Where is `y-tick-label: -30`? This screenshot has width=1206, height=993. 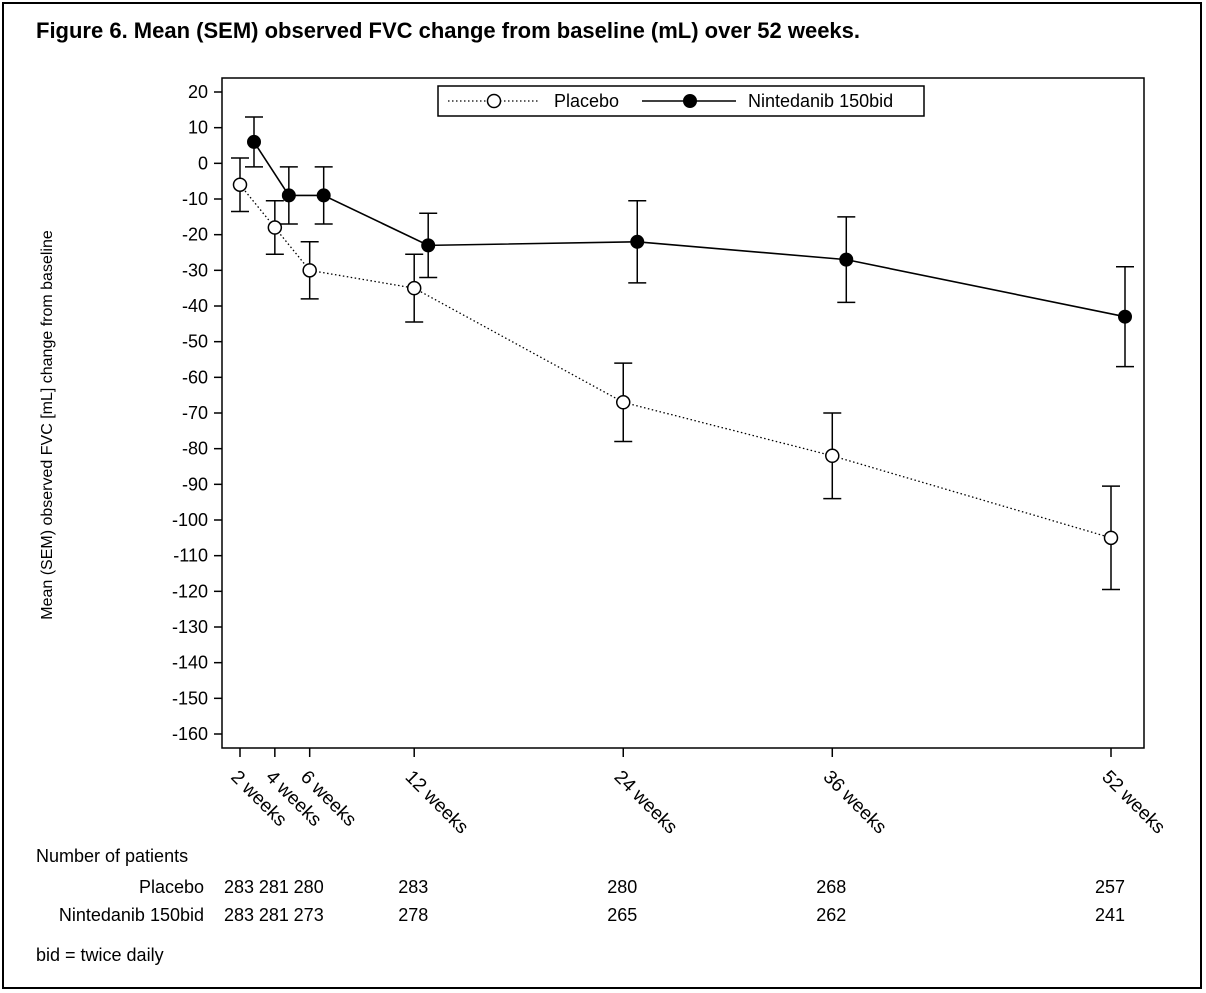 y-tick-label: -30 is located at coordinates (195, 270).